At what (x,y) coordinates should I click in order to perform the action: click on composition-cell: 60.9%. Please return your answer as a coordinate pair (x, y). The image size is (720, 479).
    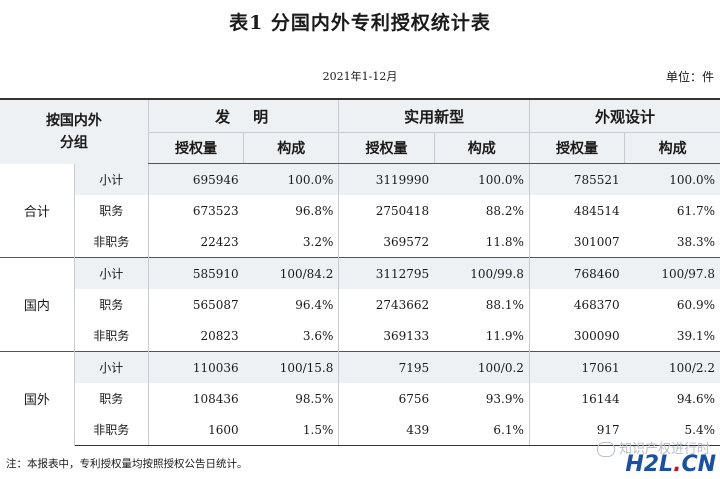
    Looking at the image, I should click on (695, 304).